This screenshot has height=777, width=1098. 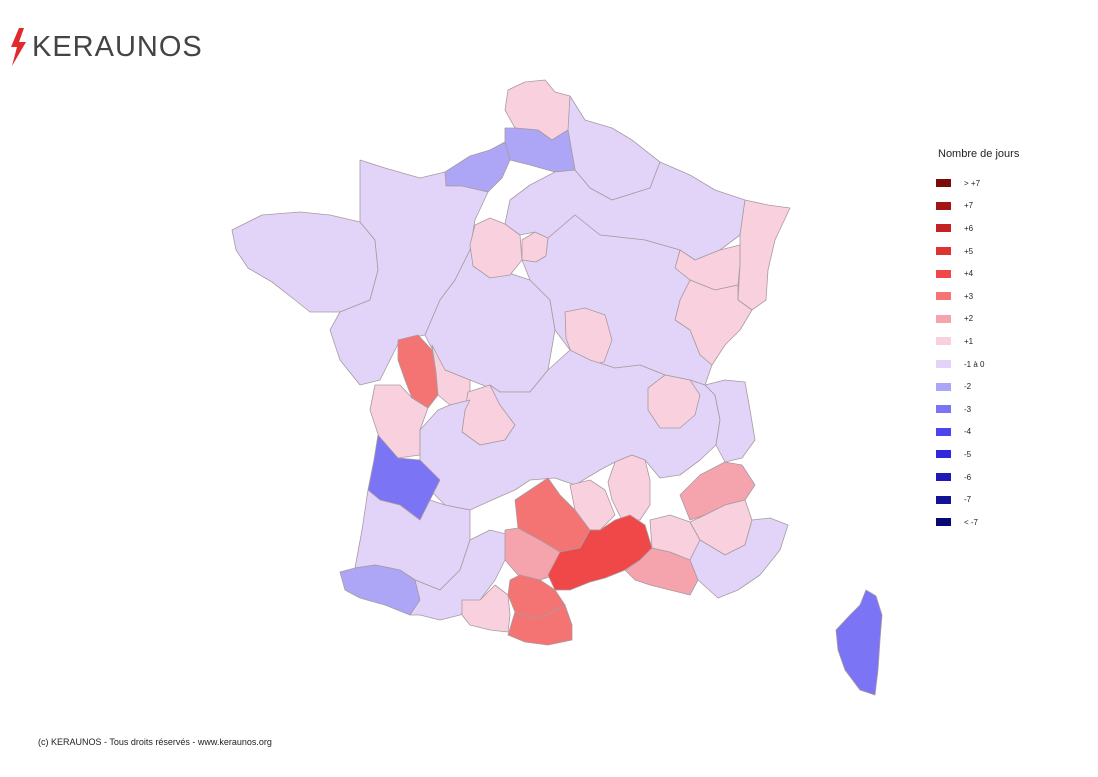 What do you see at coordinates (969, 206) in the screenshot?
I see `legend-label: +7` at bounding box center [969, 206].